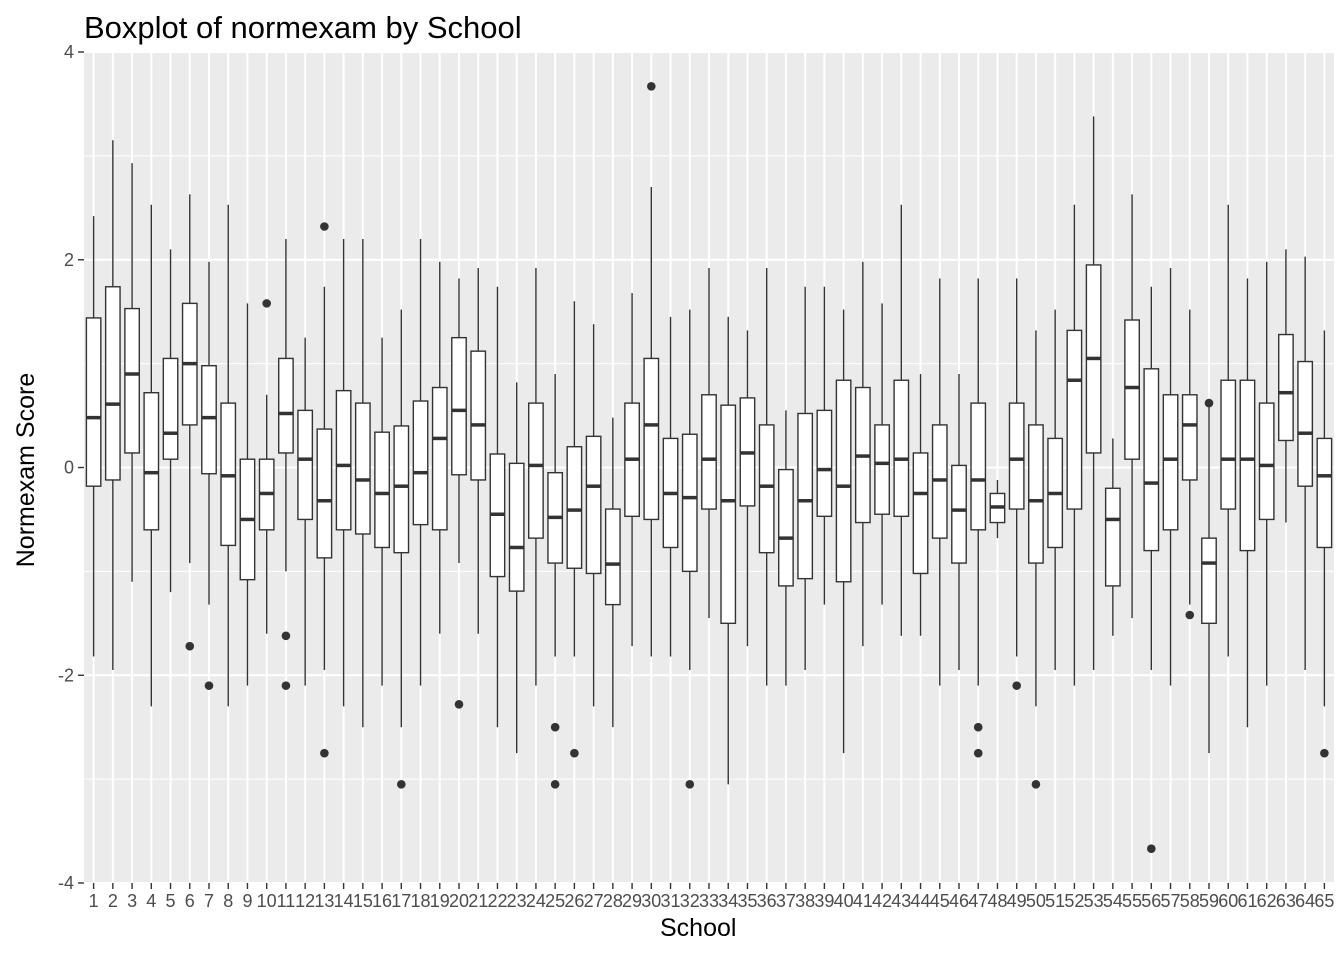 This screenshot has width=1344, height=960. What do you see at coordinates (651, 901) in the screenshot?
I see `x-tick-label: 30` at bounding box center [651, 901].